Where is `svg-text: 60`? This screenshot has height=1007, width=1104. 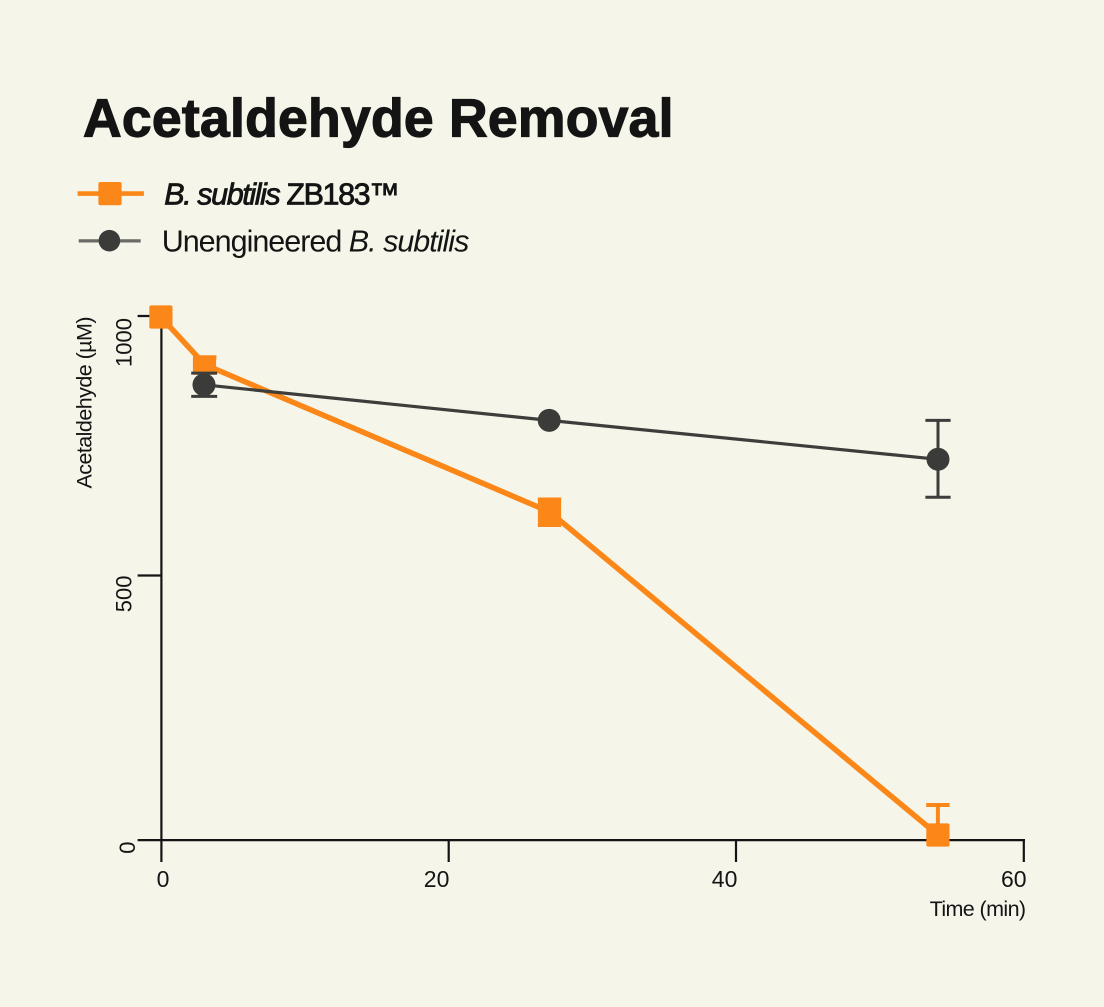 svg-text: 60 is located at coordinates (1014, 879).